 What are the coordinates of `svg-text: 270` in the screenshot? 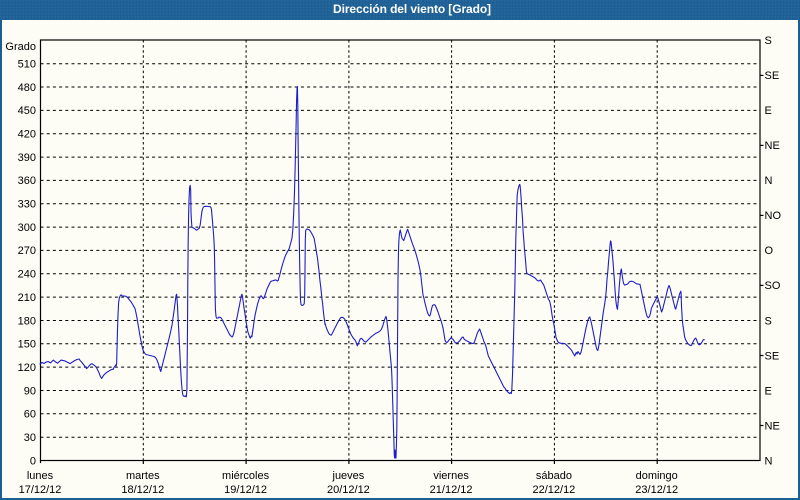 It's located at (27, 251).